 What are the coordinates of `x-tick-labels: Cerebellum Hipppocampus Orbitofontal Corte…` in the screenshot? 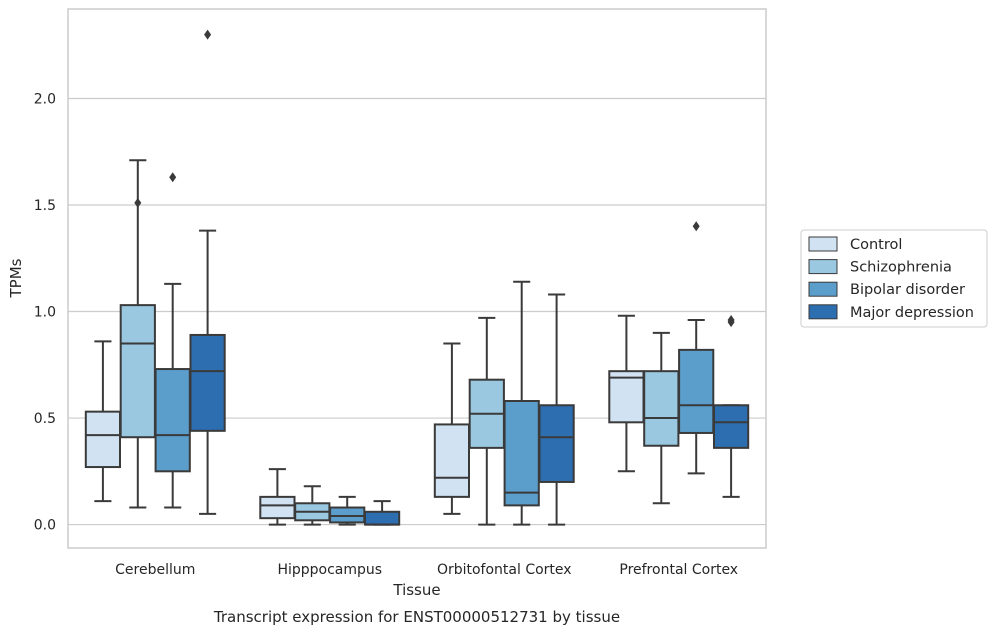 It's located at (426, 570).